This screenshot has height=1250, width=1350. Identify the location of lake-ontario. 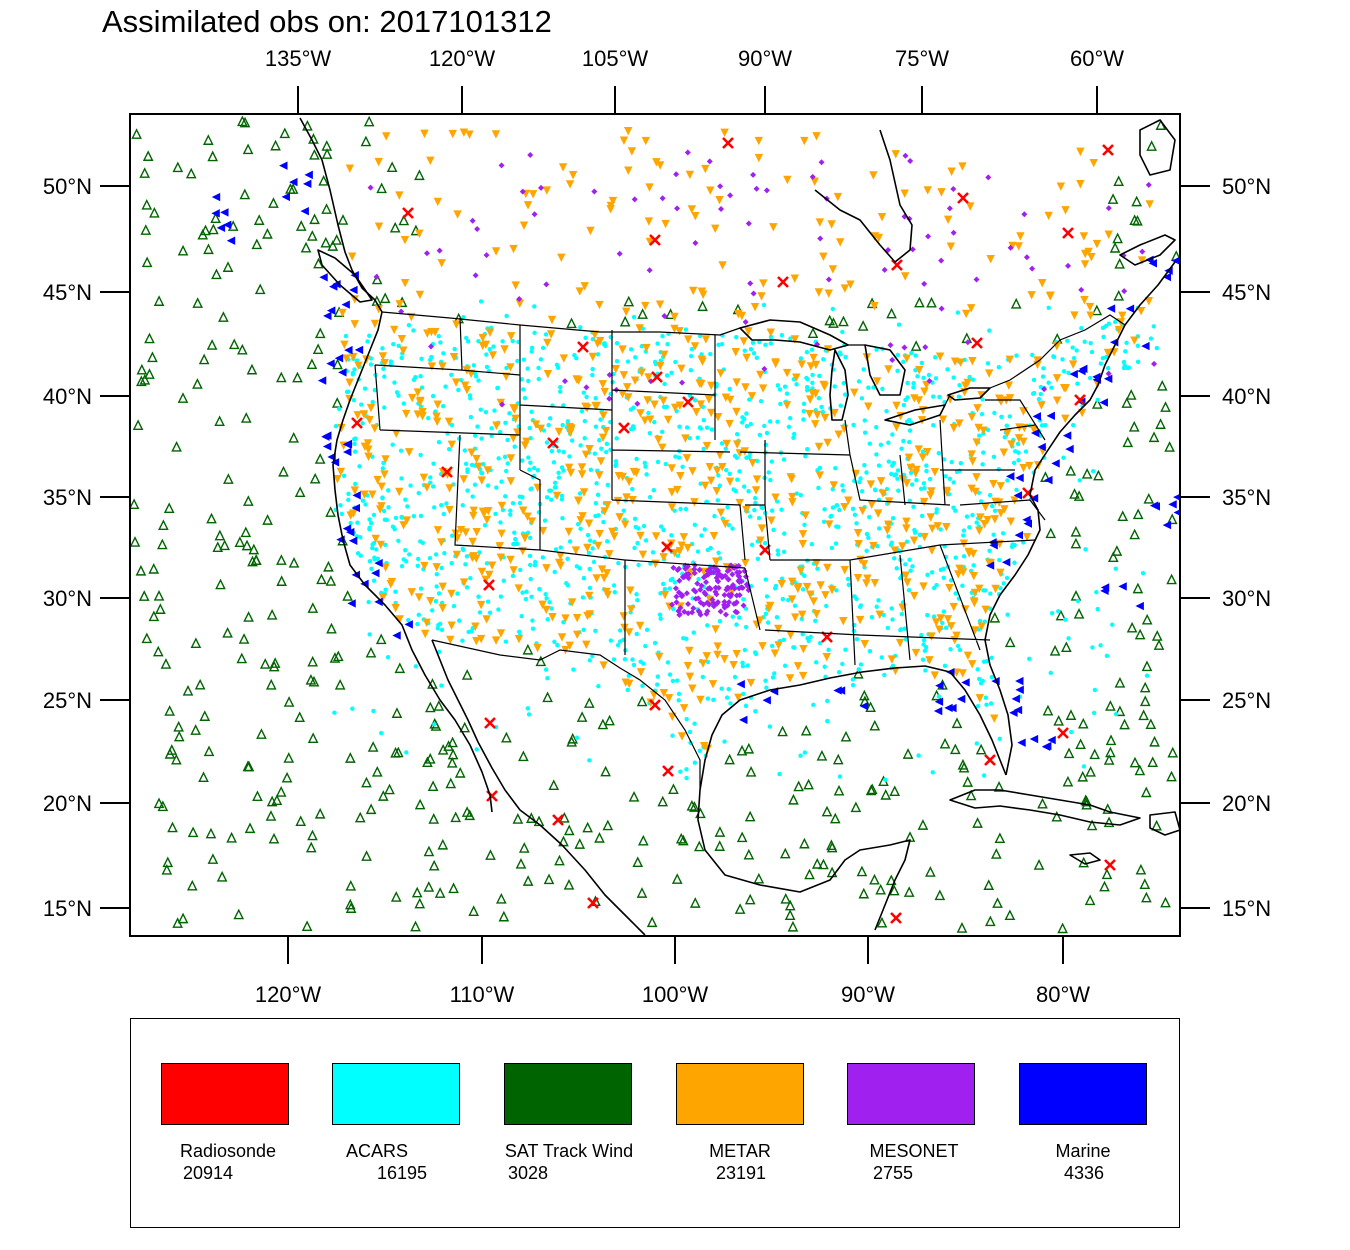
(969, 394).